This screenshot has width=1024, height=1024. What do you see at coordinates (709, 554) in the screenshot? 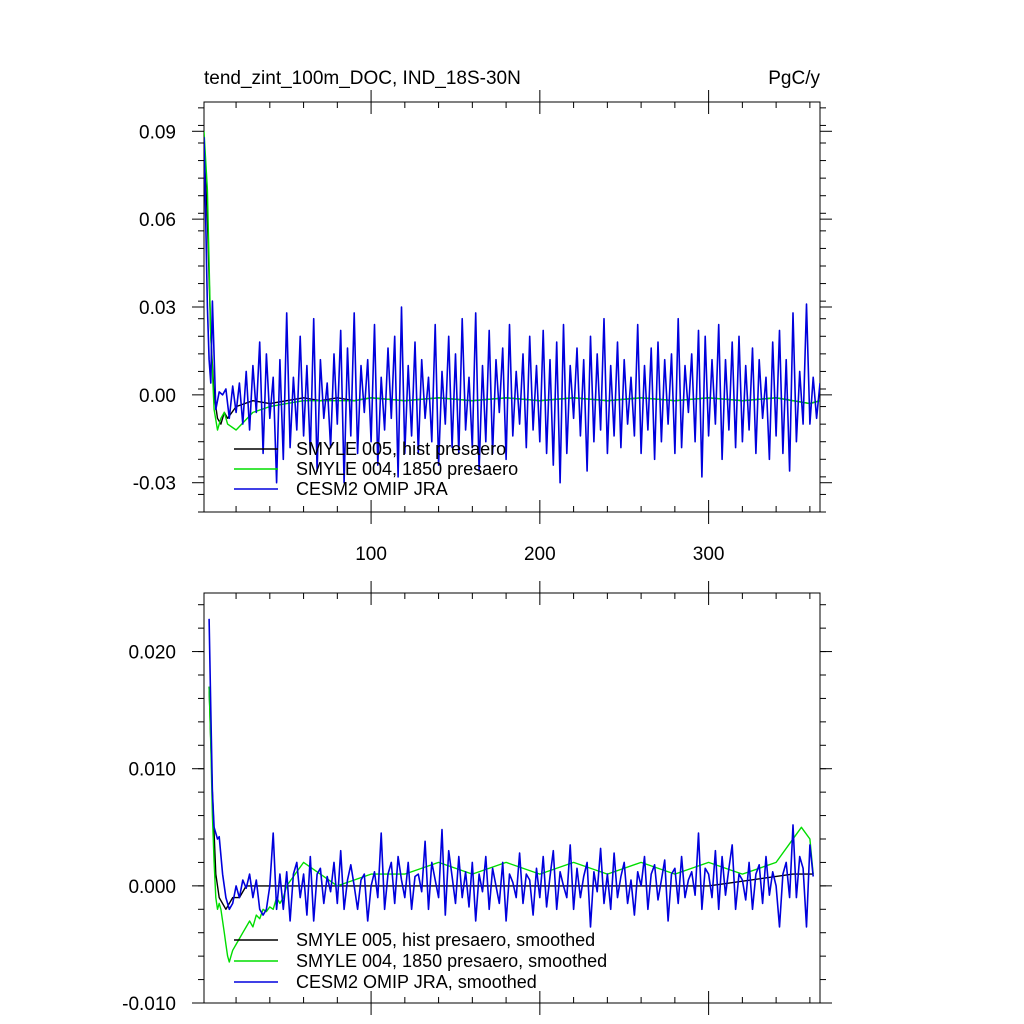
I see `x-tick-label: 300` at bounding box center [709, 554].